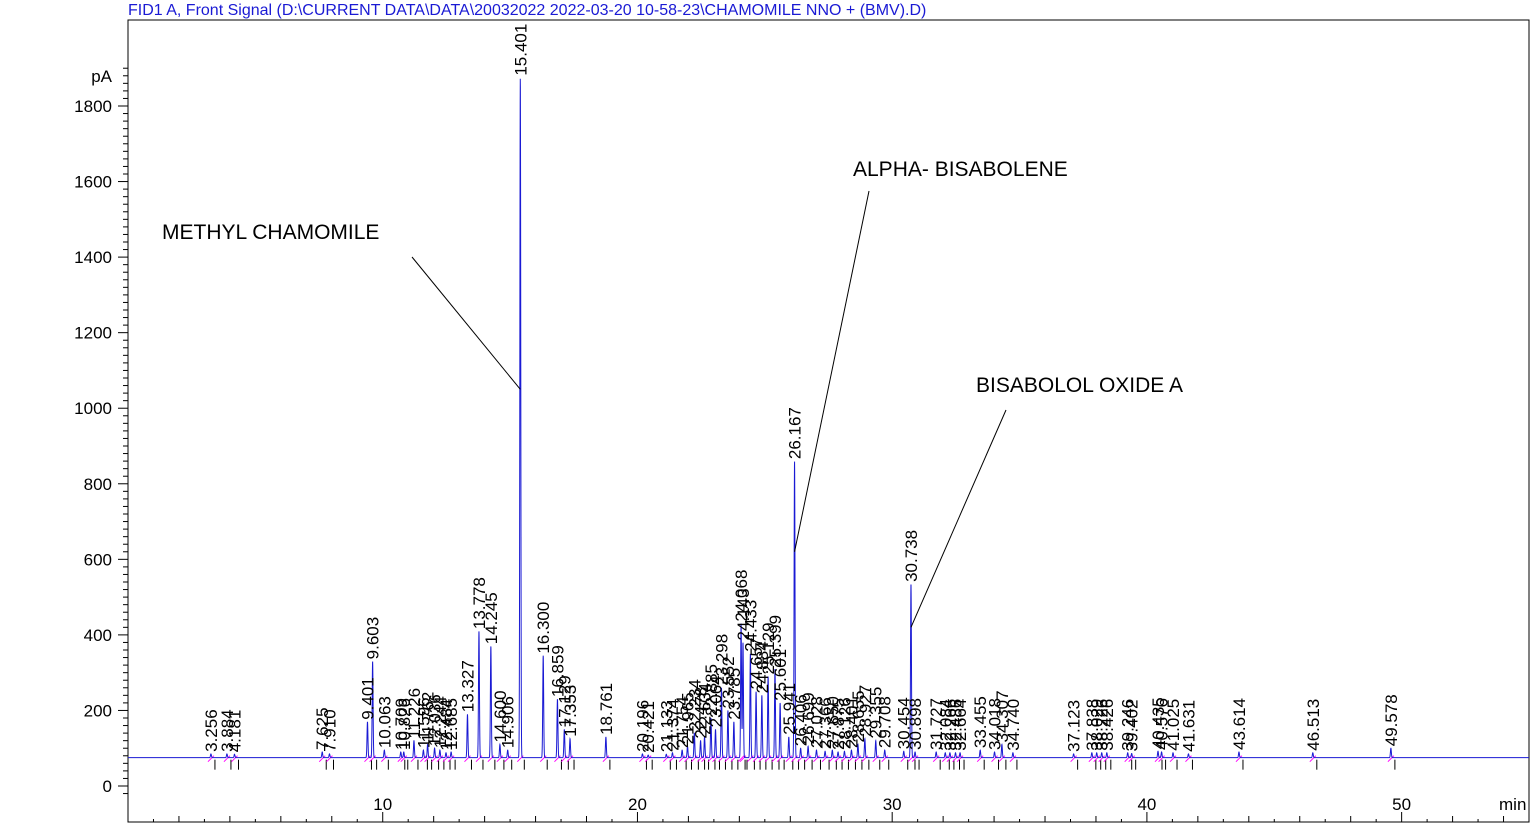  What do you see at coordinates (701, 713) in the screenshot?
I see `peak-label: 22.478` at bounding box center [701, 713].